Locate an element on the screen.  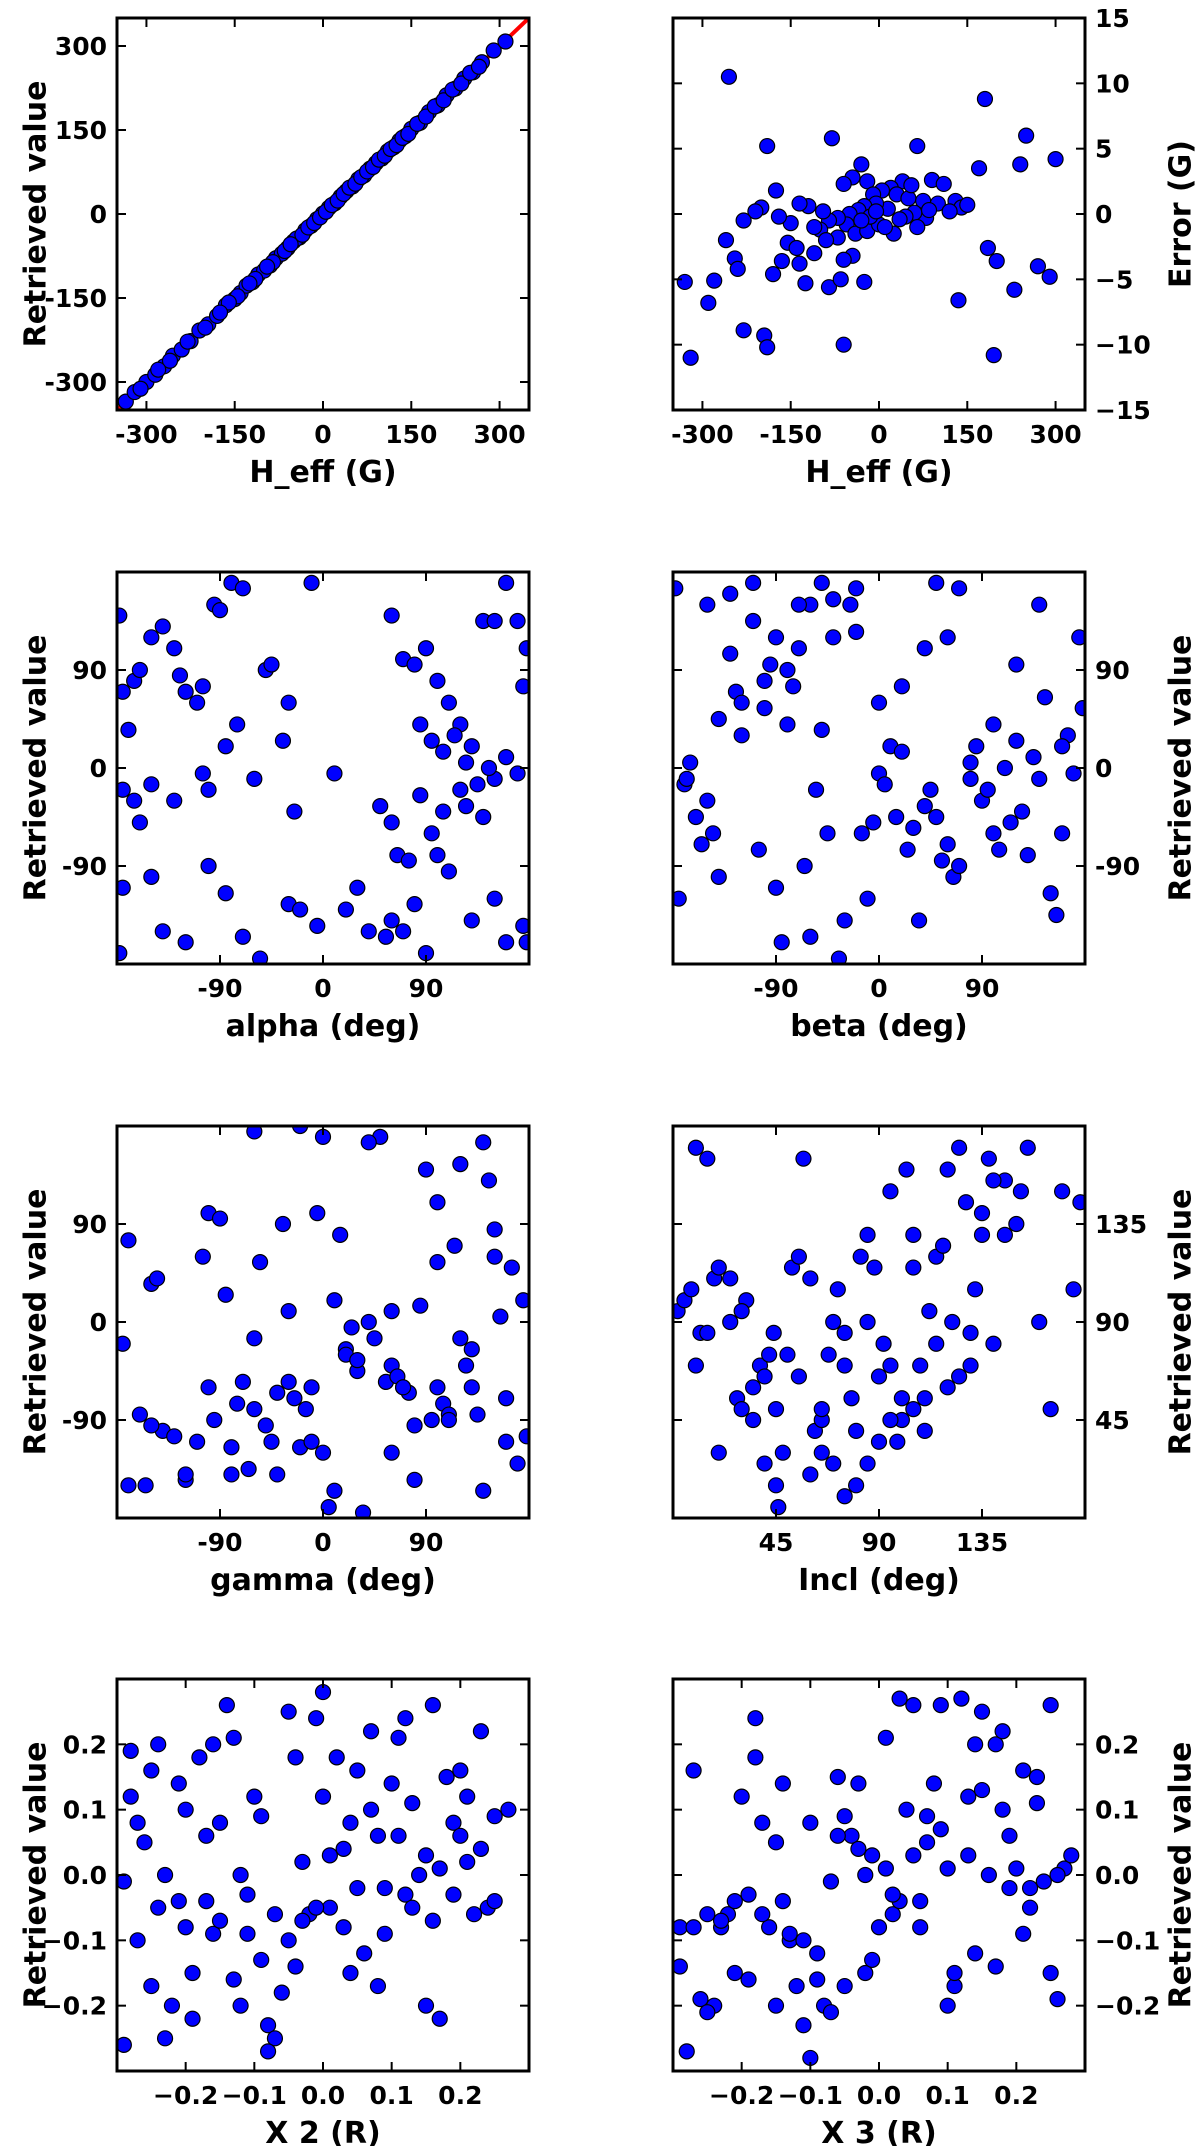
x-tick-label-alpha-2: 90 is located at coordinates (426, 988).